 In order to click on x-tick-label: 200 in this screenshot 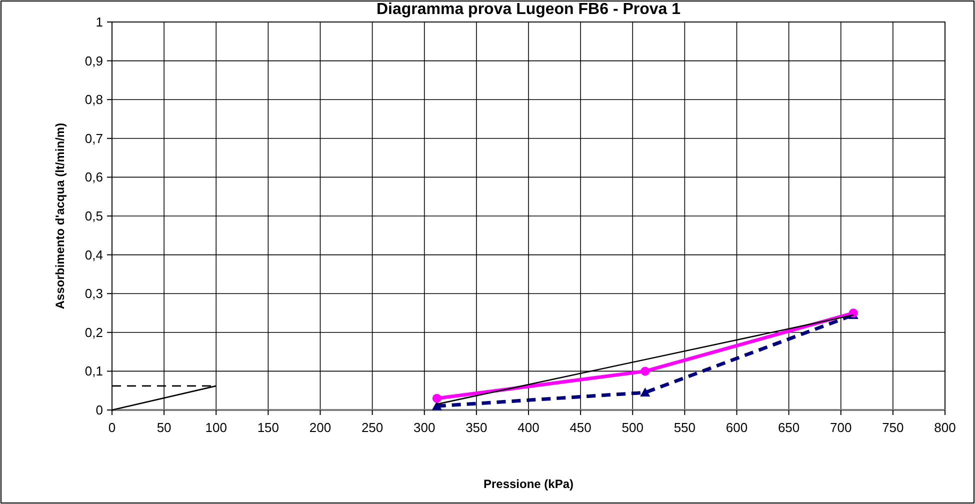, I will do `click(320, 427)`.